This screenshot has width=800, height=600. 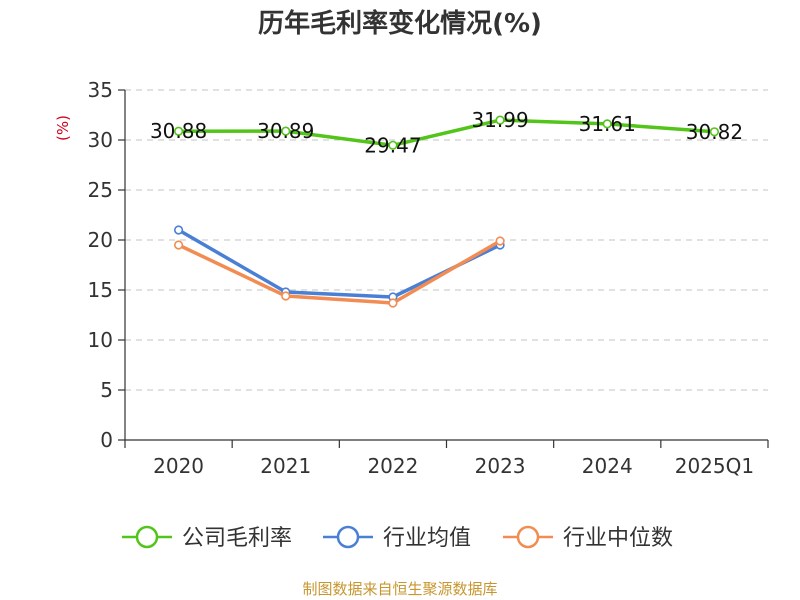 I want to click on y-tick-label: 20, so click(x=100, y=240).